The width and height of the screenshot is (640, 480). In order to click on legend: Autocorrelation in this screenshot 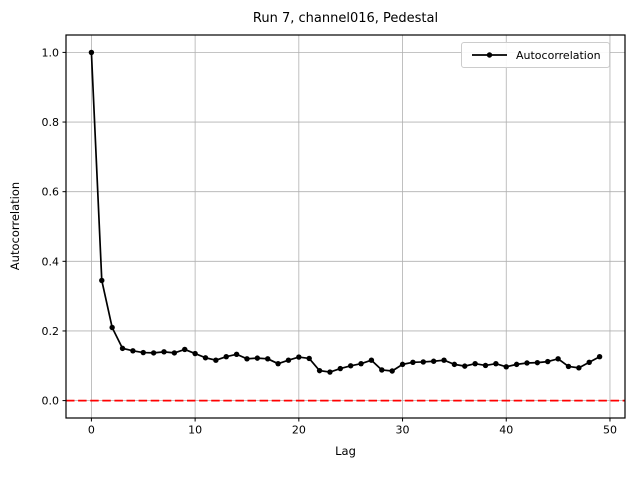, I will do `click(535, 55)`.